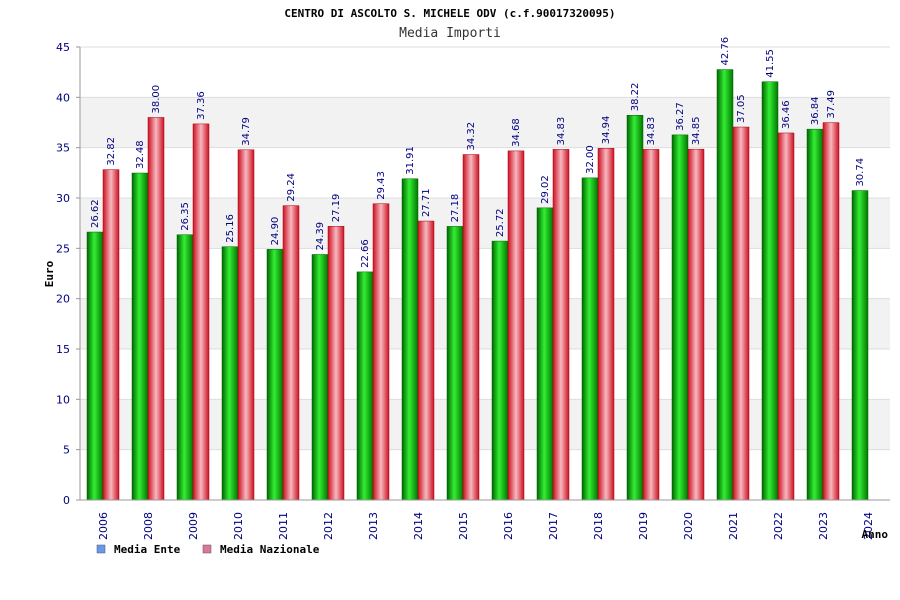 The image size is (900, 600). I want to click on chart-subtitle: Media Importi, so click(450, 33).